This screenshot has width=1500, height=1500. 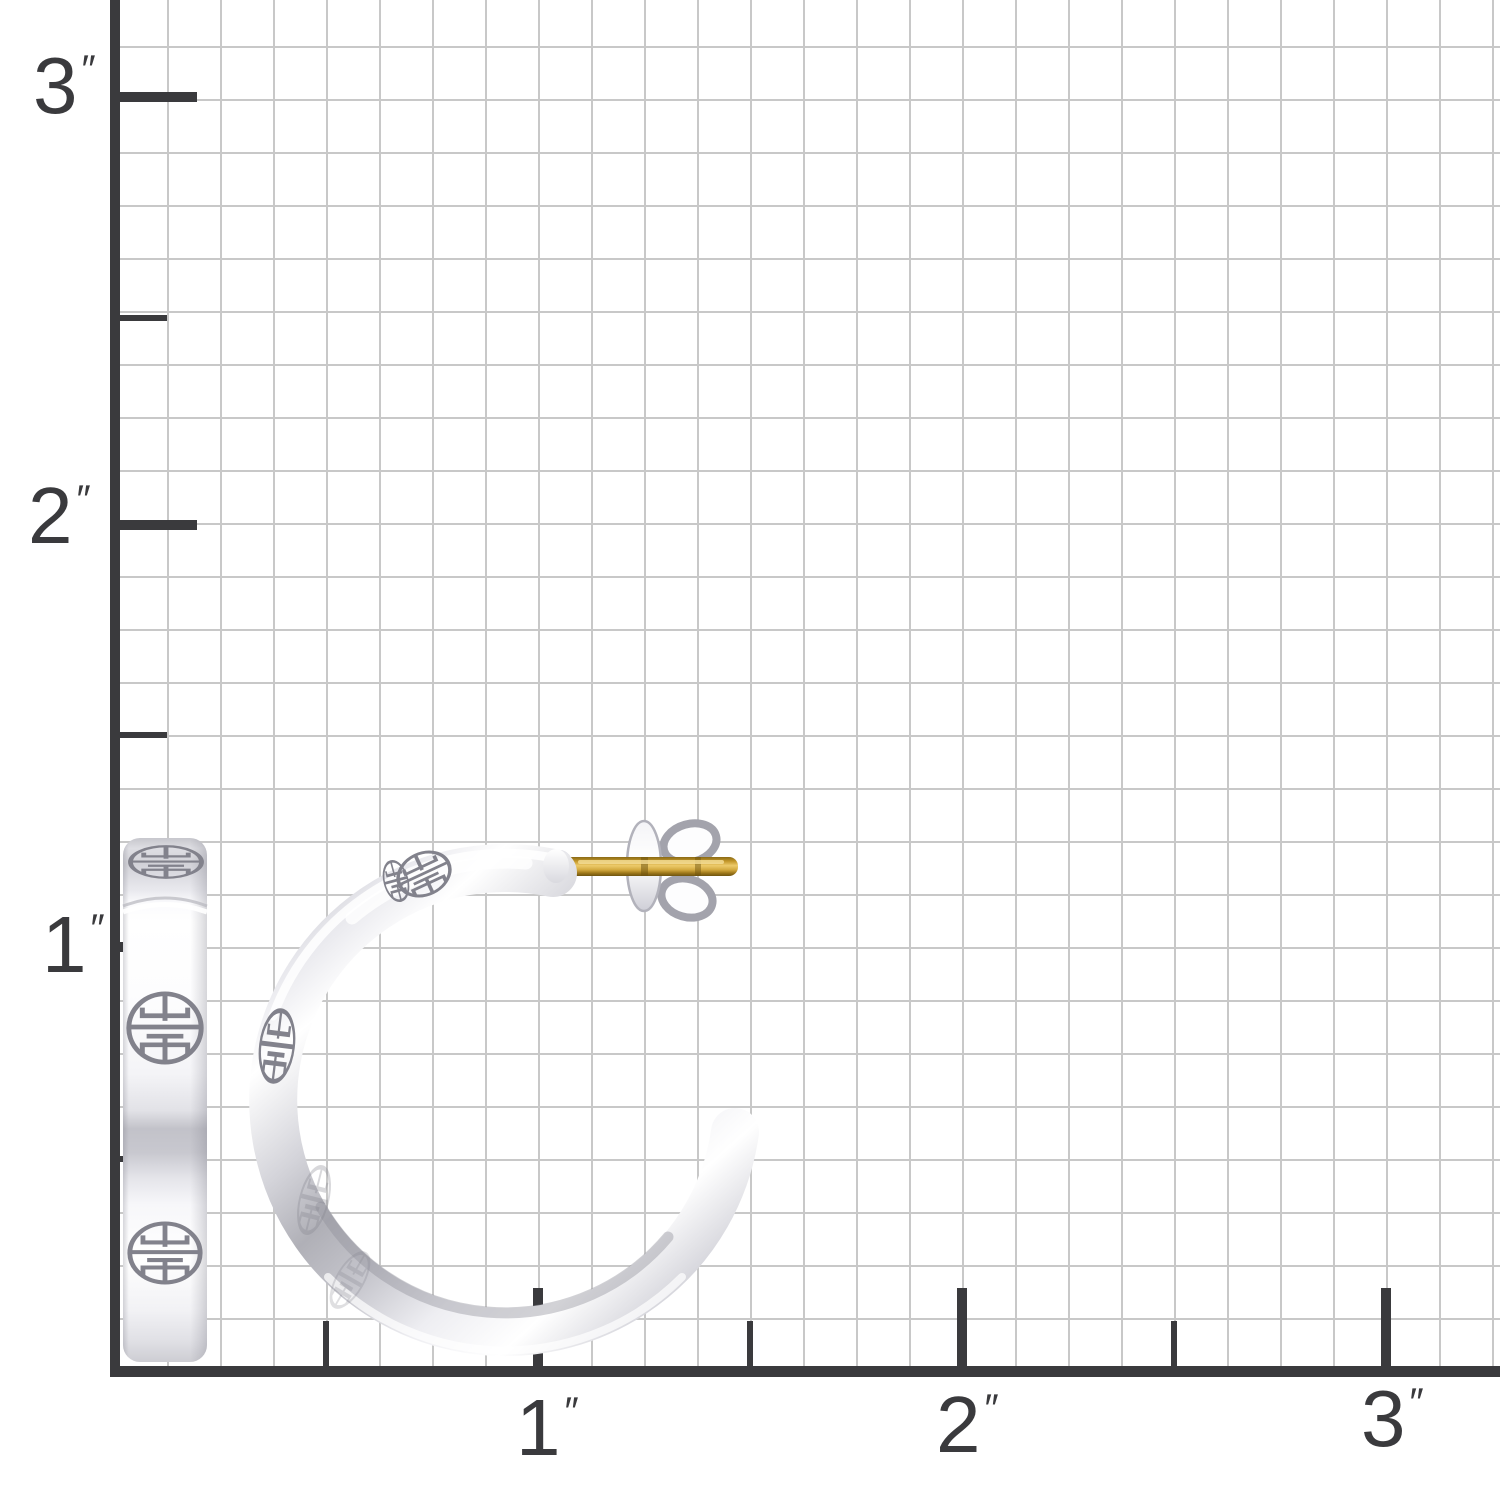 What do you see at coordinates (750, 1343) in the screenshot?
I see `tick-bottom-1_5in` at bounding box center [750, 1343].